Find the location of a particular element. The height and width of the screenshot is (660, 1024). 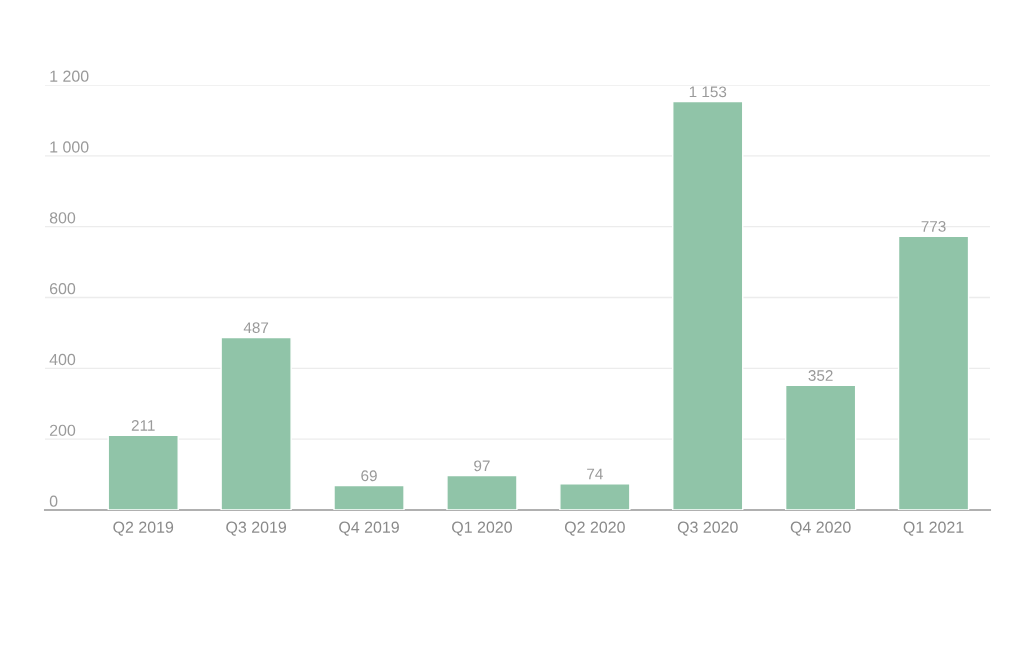

x-tick-label: Q4 2020 is located at coordinates (820, 528).